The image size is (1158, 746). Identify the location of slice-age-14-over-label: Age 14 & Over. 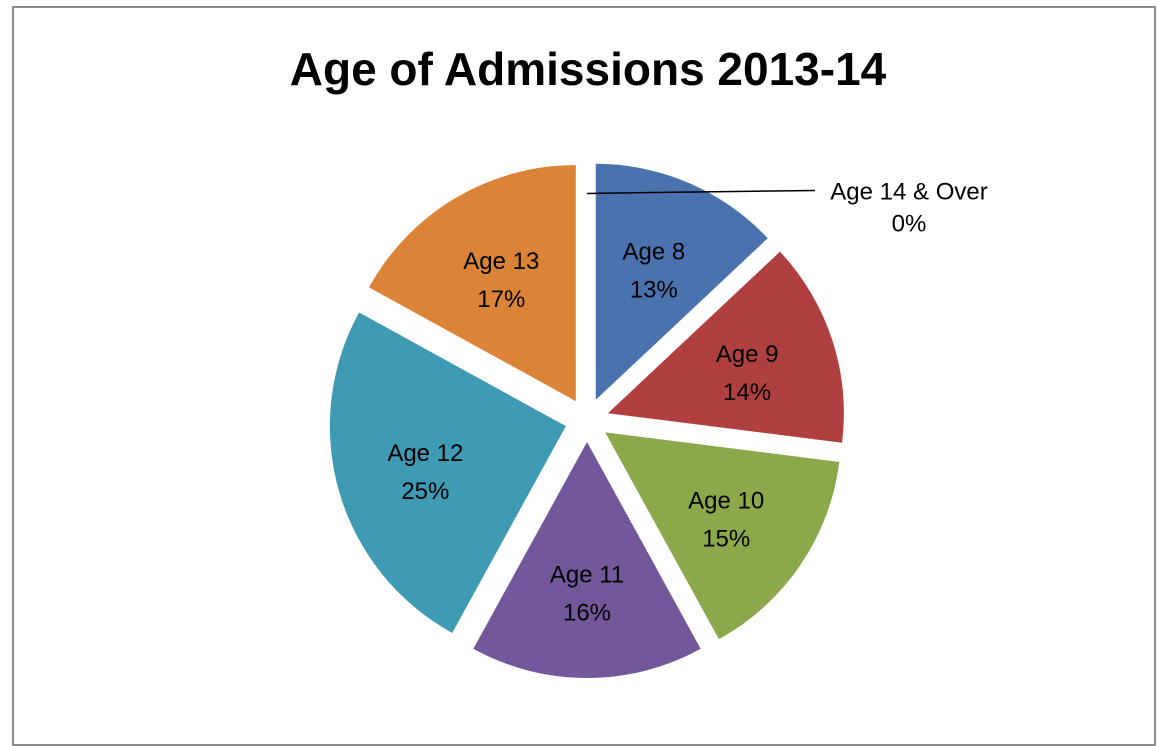
(908, 191).